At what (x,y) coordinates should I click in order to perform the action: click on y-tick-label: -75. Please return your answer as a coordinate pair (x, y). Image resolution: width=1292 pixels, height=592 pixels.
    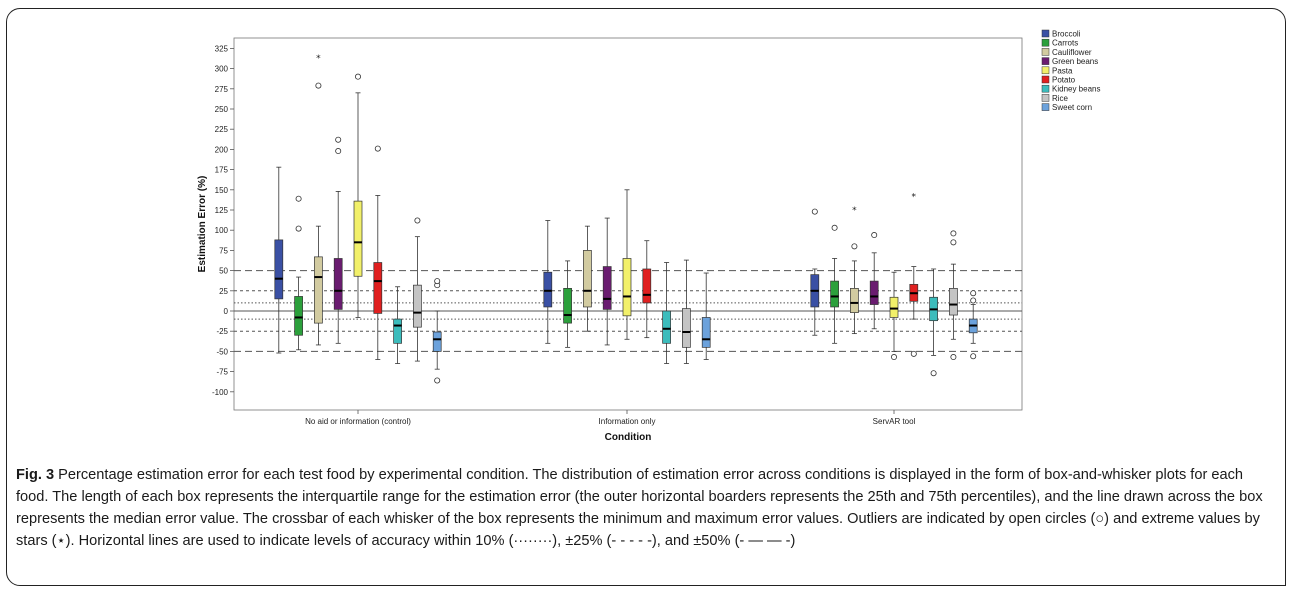
    Looking at the image, I should click on (222, 372).